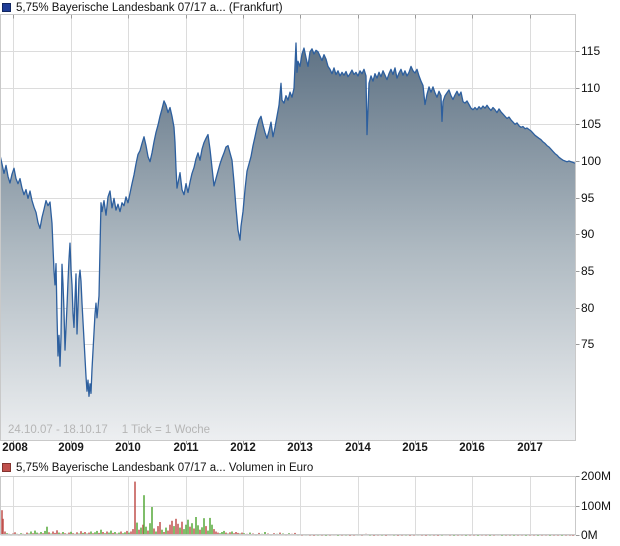  What do you see at coordinates (591, 124) in the screenshot?
I see `price-y-tick-label: 105` at bounding box center [591, 124].